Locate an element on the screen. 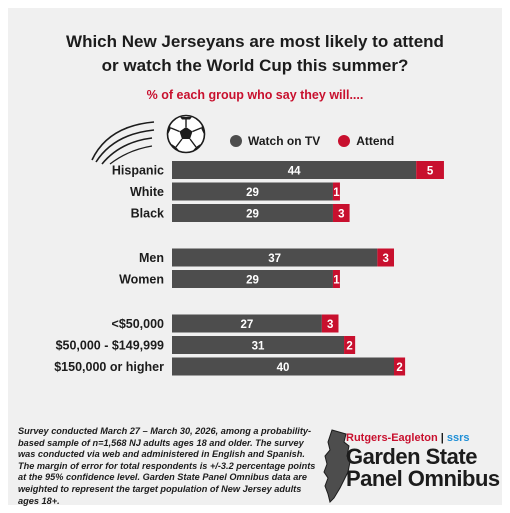 This screenshot has height=513, width=510. brand-org-name: Rutgers-Eagleton is located at coordinates (392, 438).